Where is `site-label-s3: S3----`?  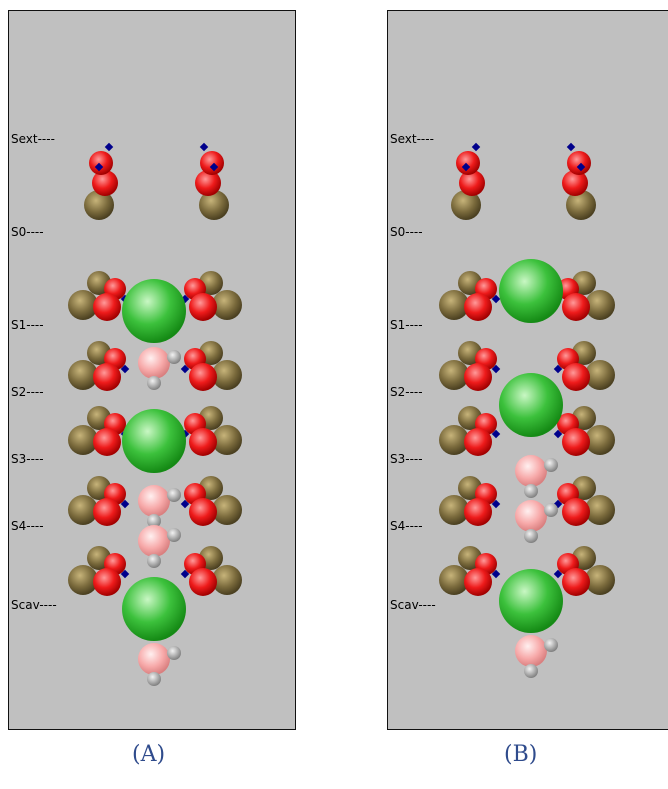 site-label-s3: S3---- is located at coordinates (27, 459).